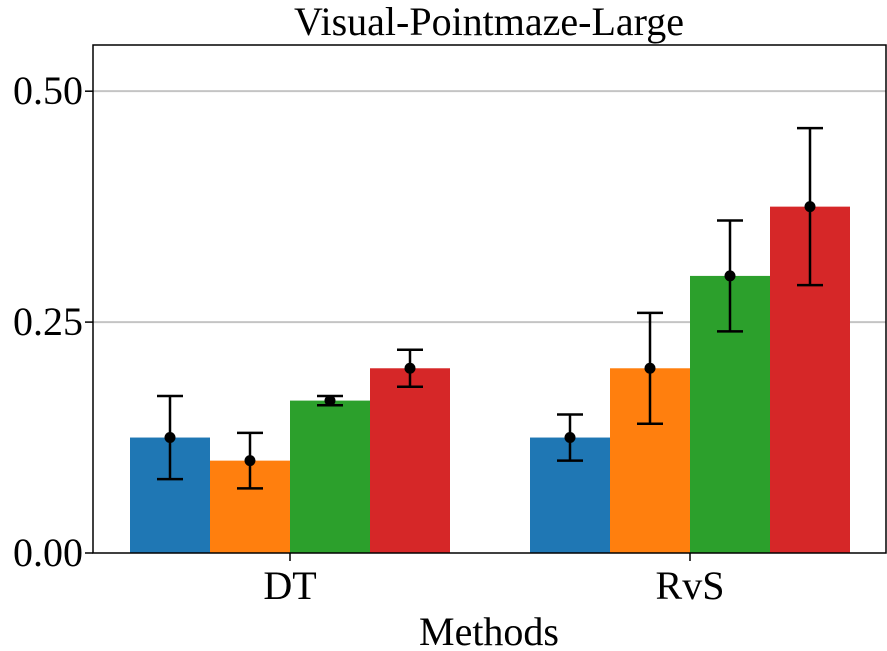 The width and height of the screenshot is (887, 651). I want to click on x-axis-label: Methods, so click(489, 630).